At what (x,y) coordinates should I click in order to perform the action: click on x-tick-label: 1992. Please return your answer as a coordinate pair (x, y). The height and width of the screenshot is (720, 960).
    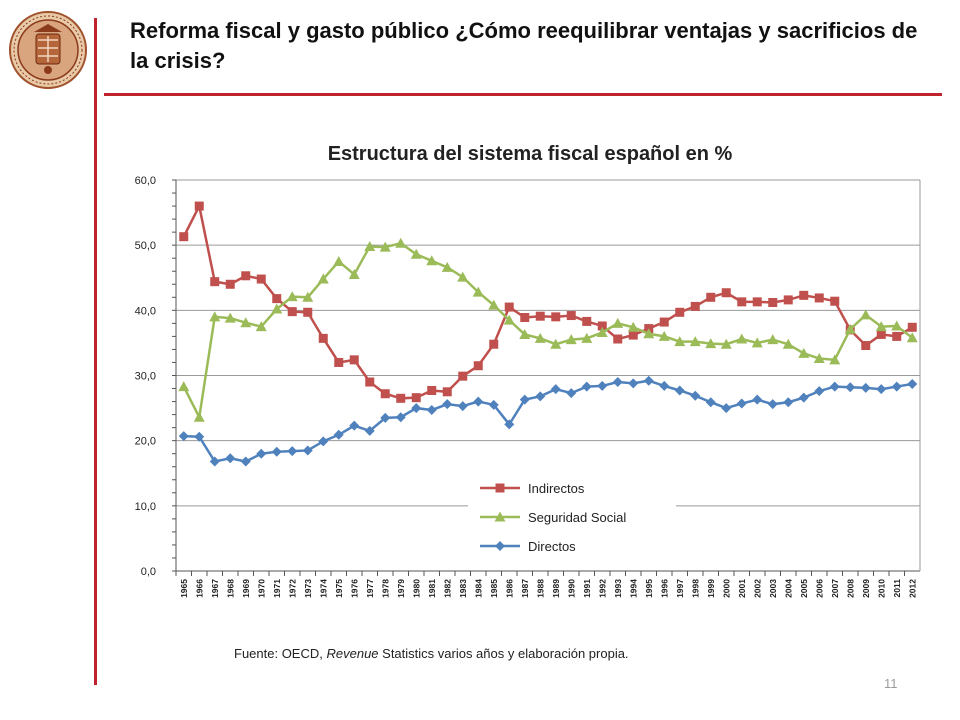
    Looking at the image, I should click on (602, 588).